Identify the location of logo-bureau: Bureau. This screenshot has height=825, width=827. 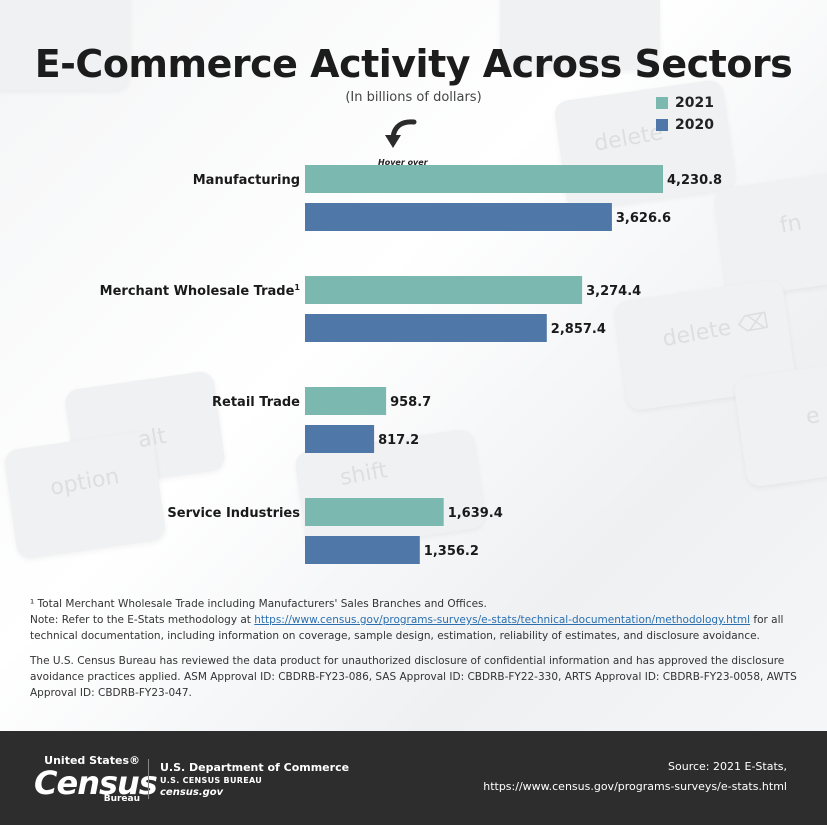
(121, 799).